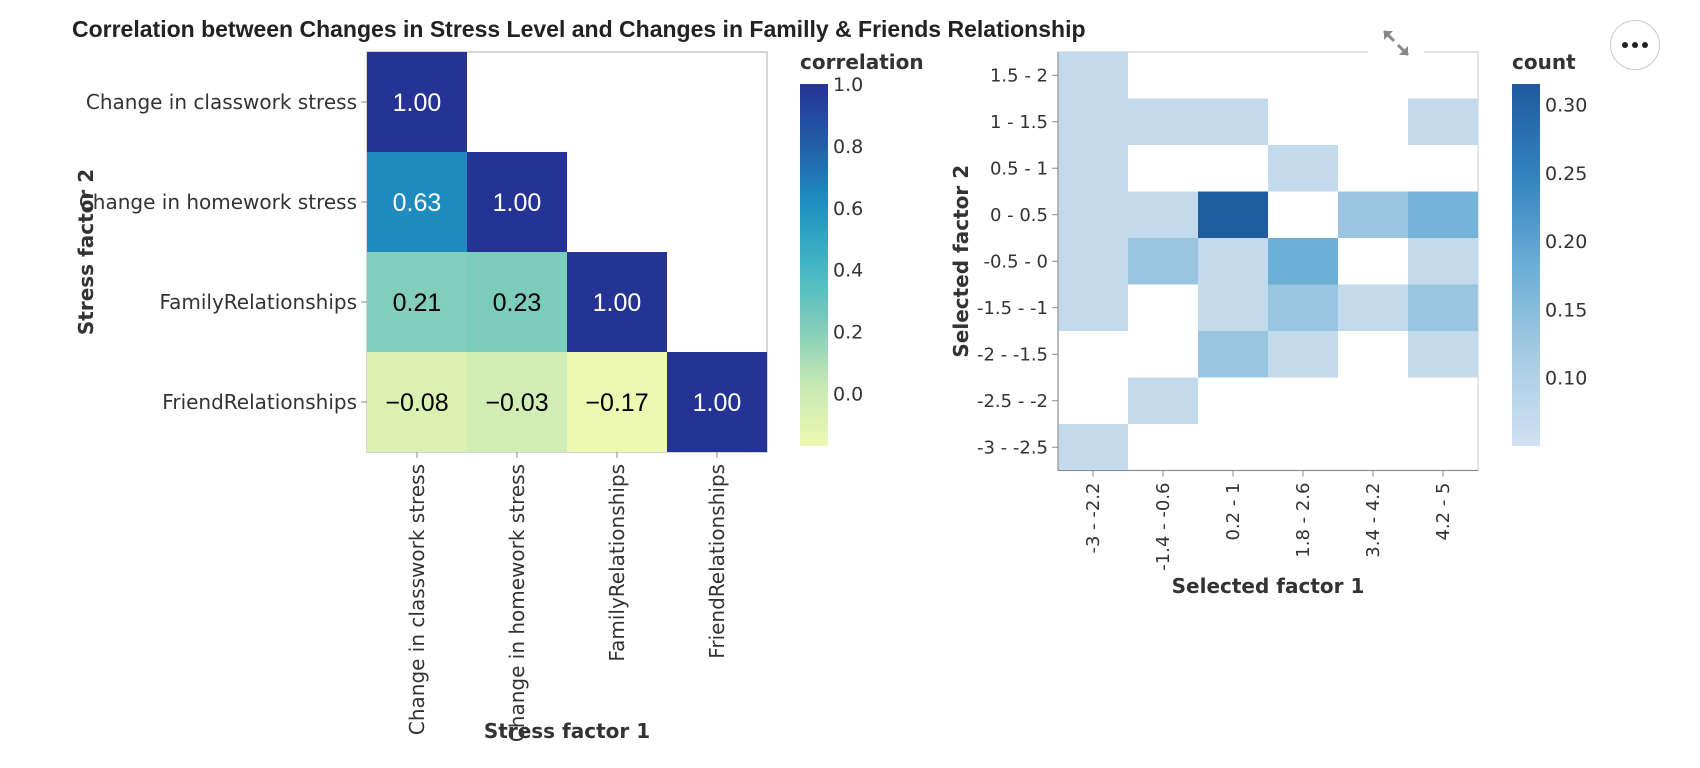 This screenshot has height=768, width=1700. Describe the element at coordinates (1019, 168) in the screenshot. I see `y-tick-label: 0.5 - 1` at that location.